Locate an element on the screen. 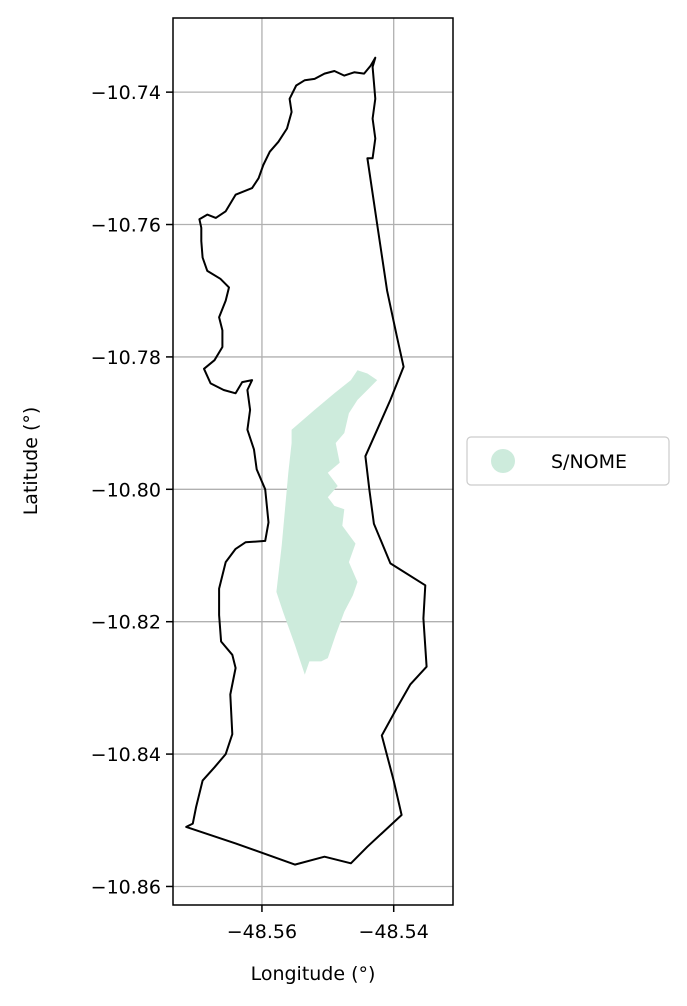  y-tick-label-0: −10.74 is located at coordinates (126, 93).